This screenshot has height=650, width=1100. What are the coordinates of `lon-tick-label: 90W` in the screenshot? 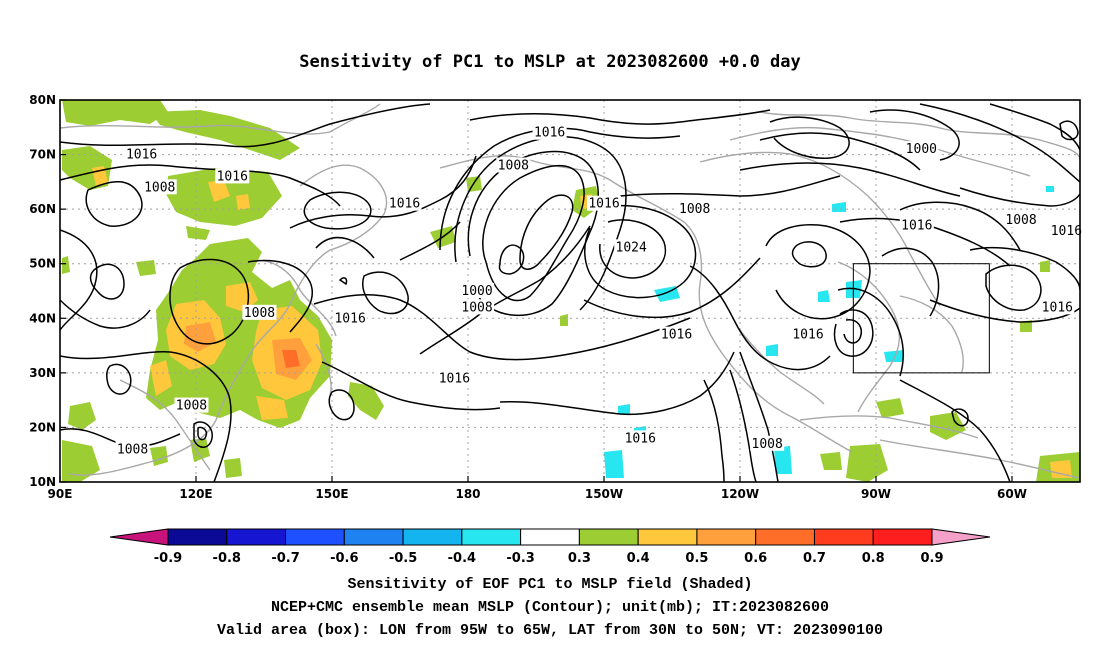 It's located at (876, 494).